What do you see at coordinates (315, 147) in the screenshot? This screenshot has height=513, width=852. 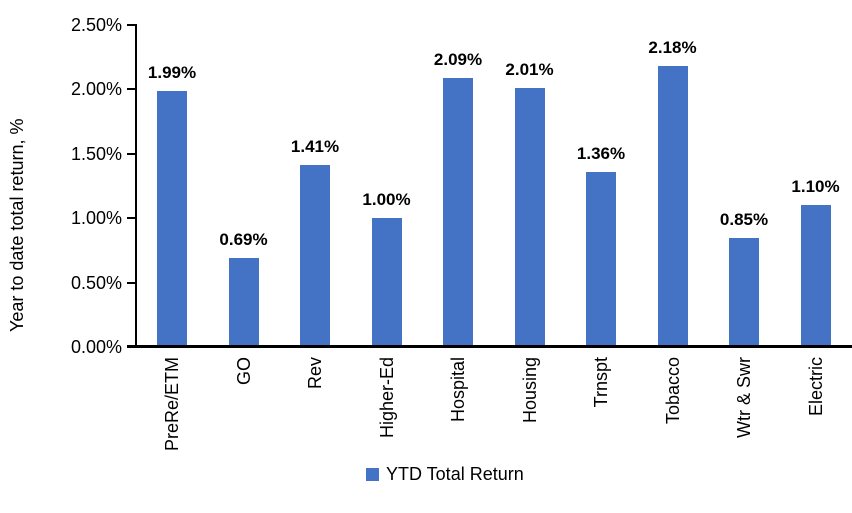 I see `bar-value-label: 1.41%` at bounding box center [315, 147].